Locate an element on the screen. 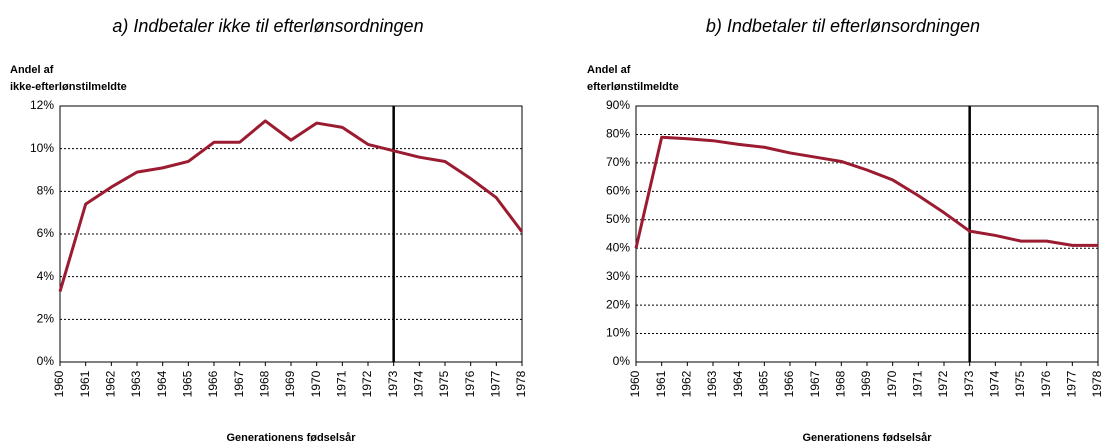 Image resolution: width=1108 pixels, height=446 pixels. y-tick-label: 80% is located at coordinates (618, 134).